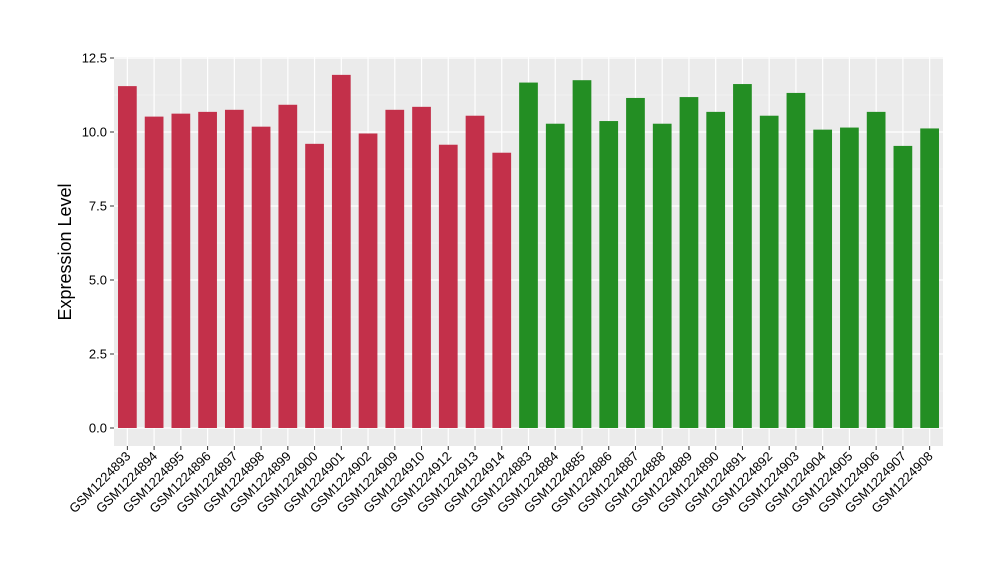 The image size is (1000, 585). Describe the element at coordinates (582, 254) in the screenshot. I see `bar-GSM1224885` at that location.